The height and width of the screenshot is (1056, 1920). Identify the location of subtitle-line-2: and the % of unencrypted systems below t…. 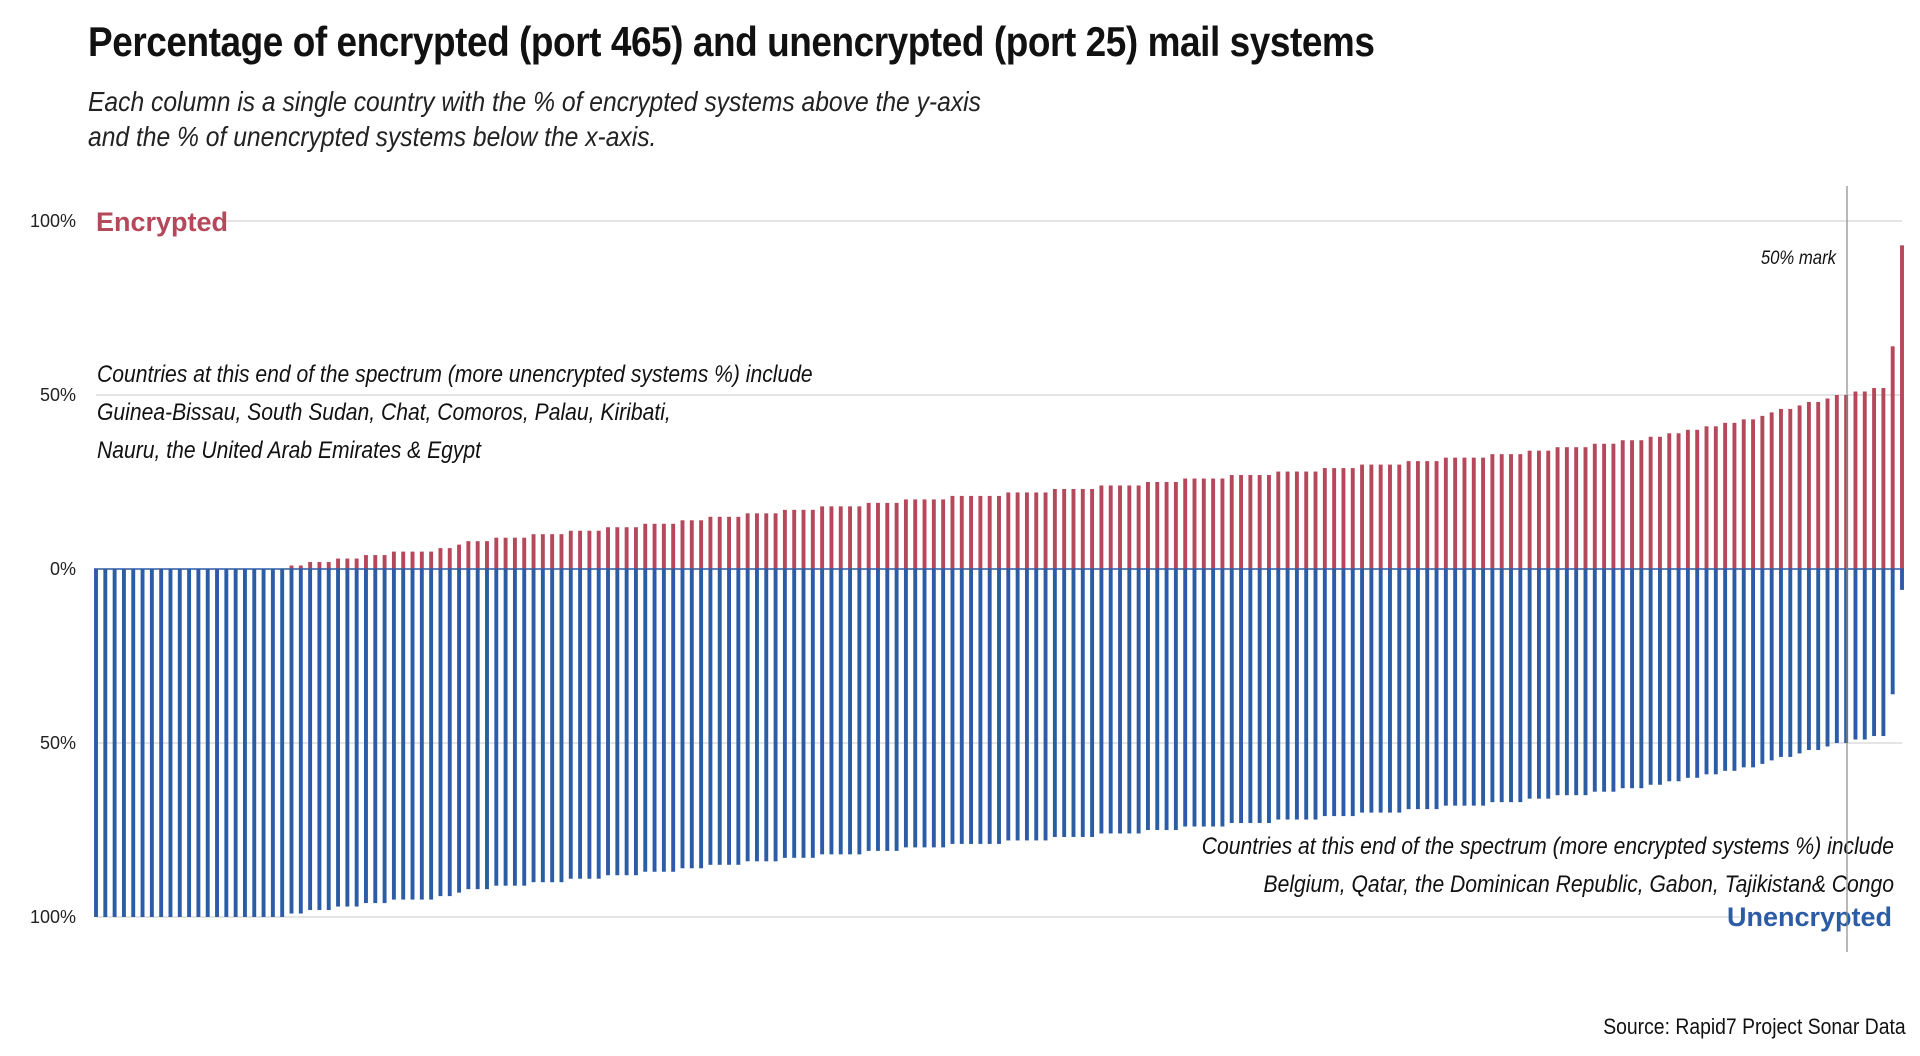
(372, 136).